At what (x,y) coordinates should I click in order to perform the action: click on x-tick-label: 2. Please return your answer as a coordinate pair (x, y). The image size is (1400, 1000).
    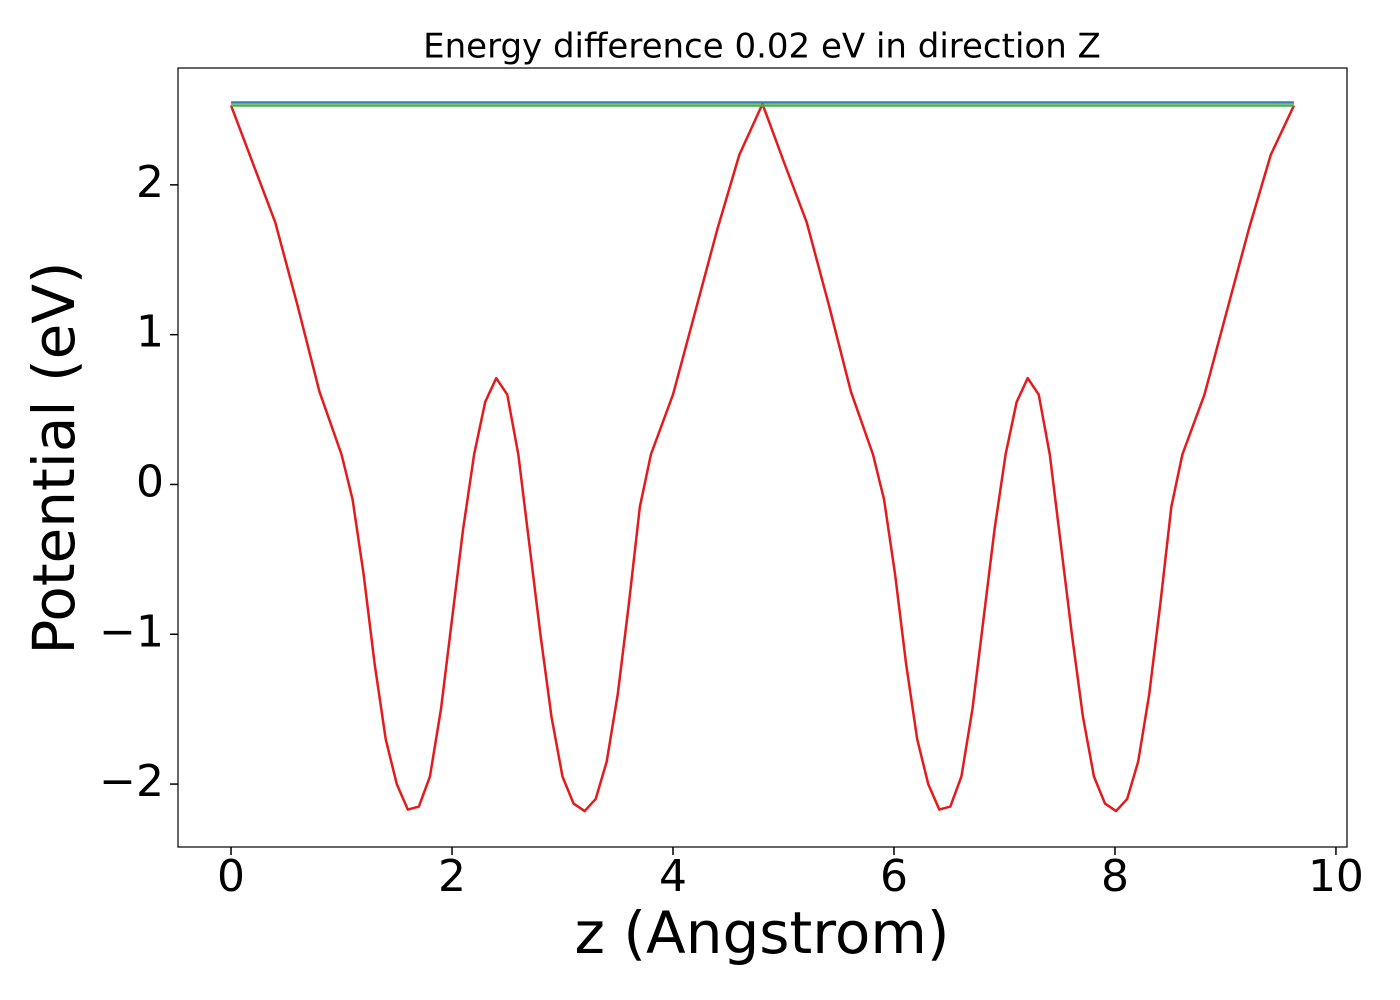
    Looking at the image, I should click on (452, 876).